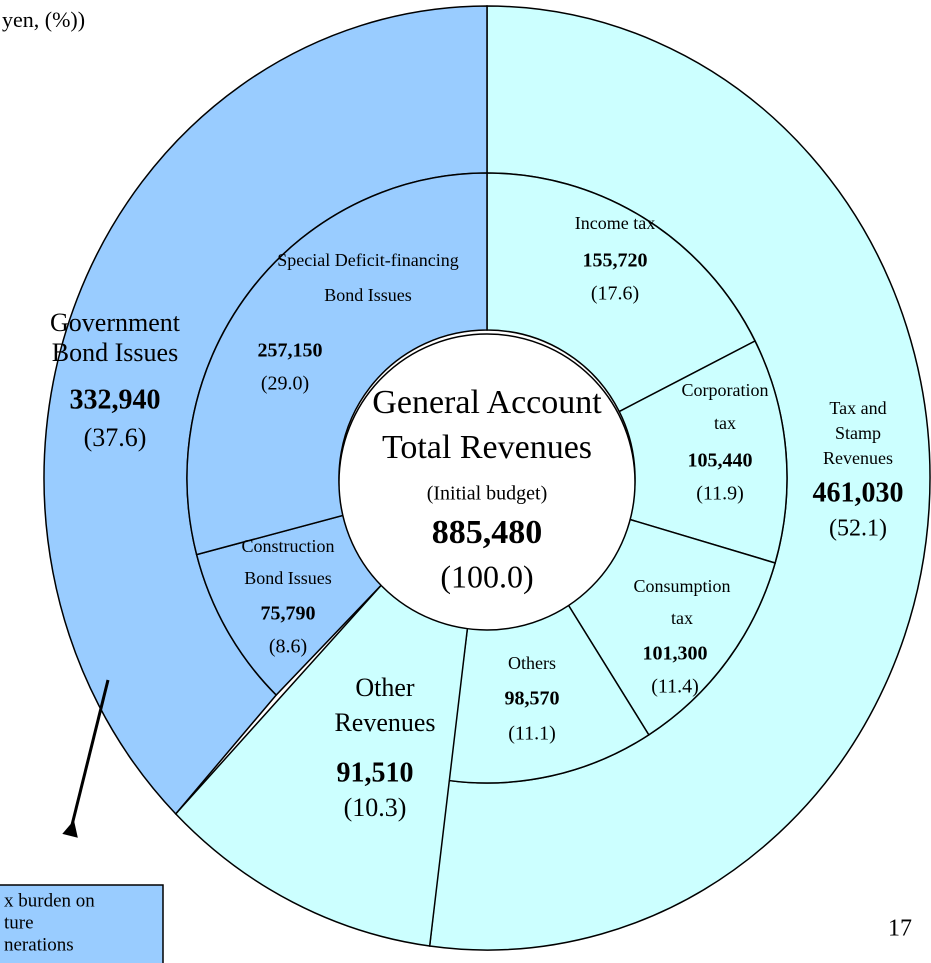 This screenshot has width=931, height=963. I want to click on unit-note: yen, (%)), so click(43, 19).